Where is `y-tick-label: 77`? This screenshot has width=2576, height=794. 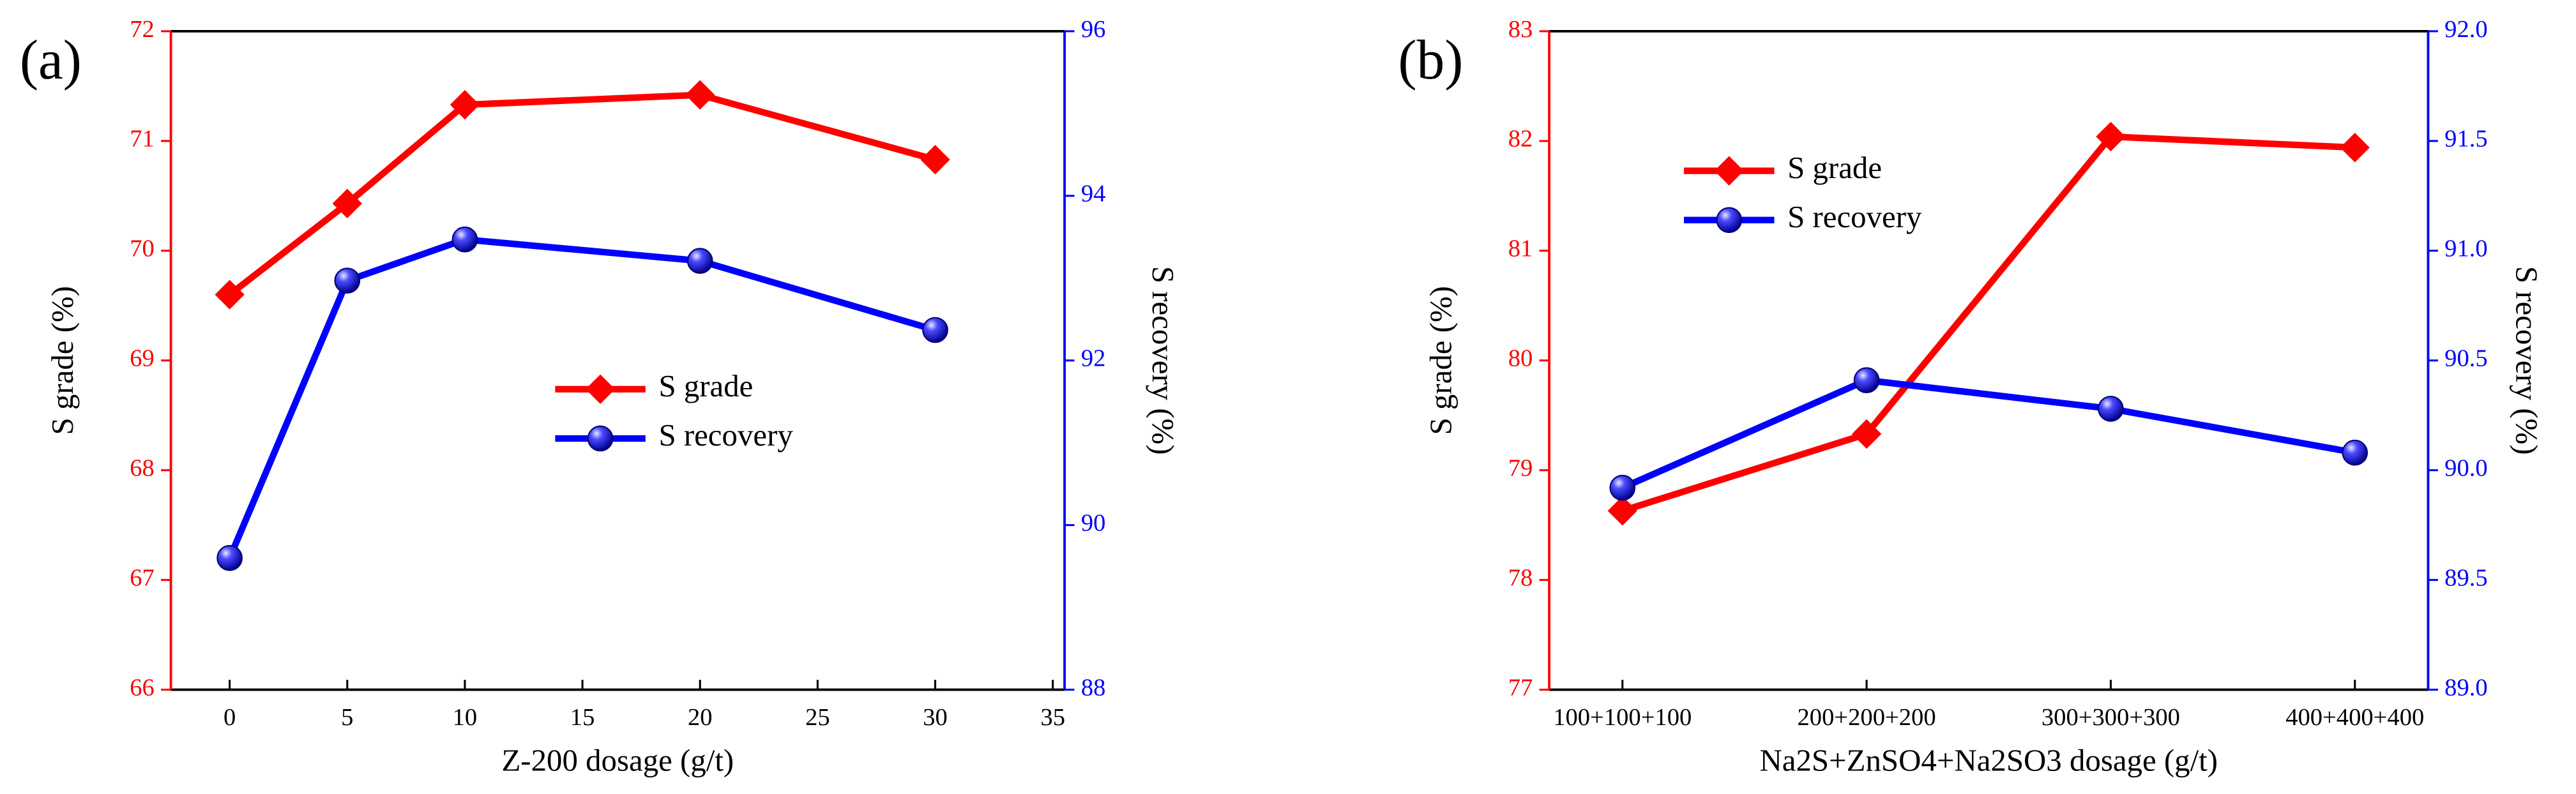
y-tick-label: 77 is located at coordinates (1521, 687).